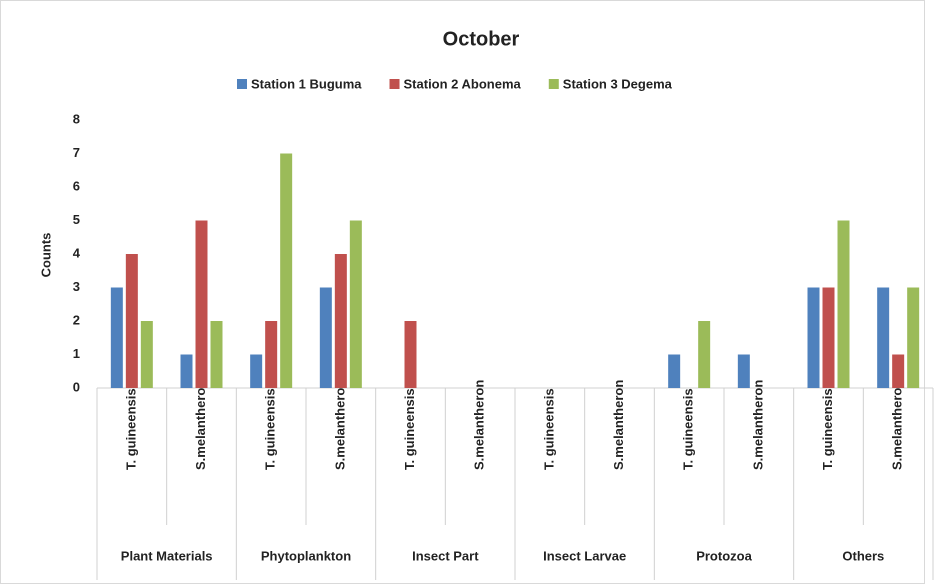 The image size is (936, 585). I want to click on y-axis-label: Counts, so click(45, 255).